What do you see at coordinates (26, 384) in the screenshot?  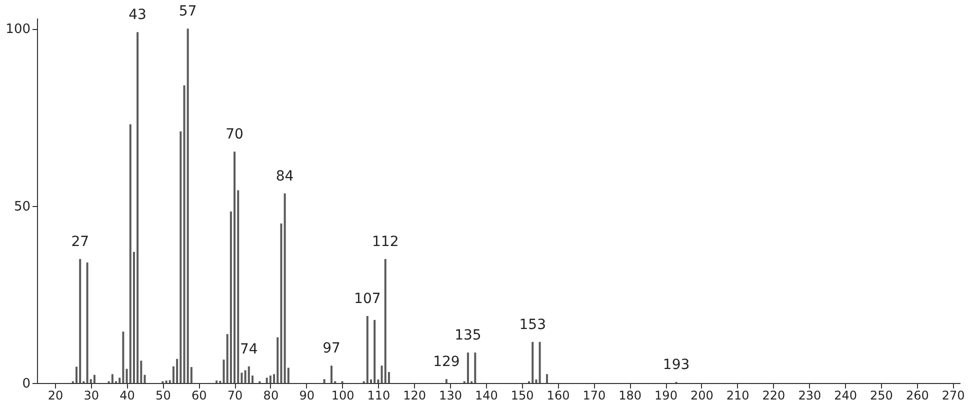 I see `y-tick-label: 0` at bounding box center [26, 384].